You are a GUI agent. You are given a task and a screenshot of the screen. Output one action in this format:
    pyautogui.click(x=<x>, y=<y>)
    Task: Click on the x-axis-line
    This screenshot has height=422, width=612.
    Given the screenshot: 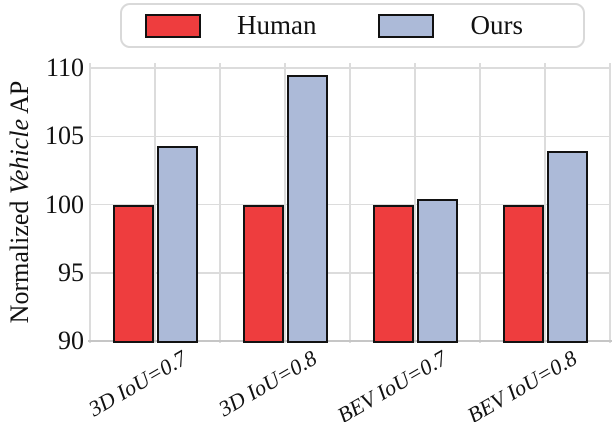 What is the action you would take?
    pyautogui.click(x=350, y=341)
    